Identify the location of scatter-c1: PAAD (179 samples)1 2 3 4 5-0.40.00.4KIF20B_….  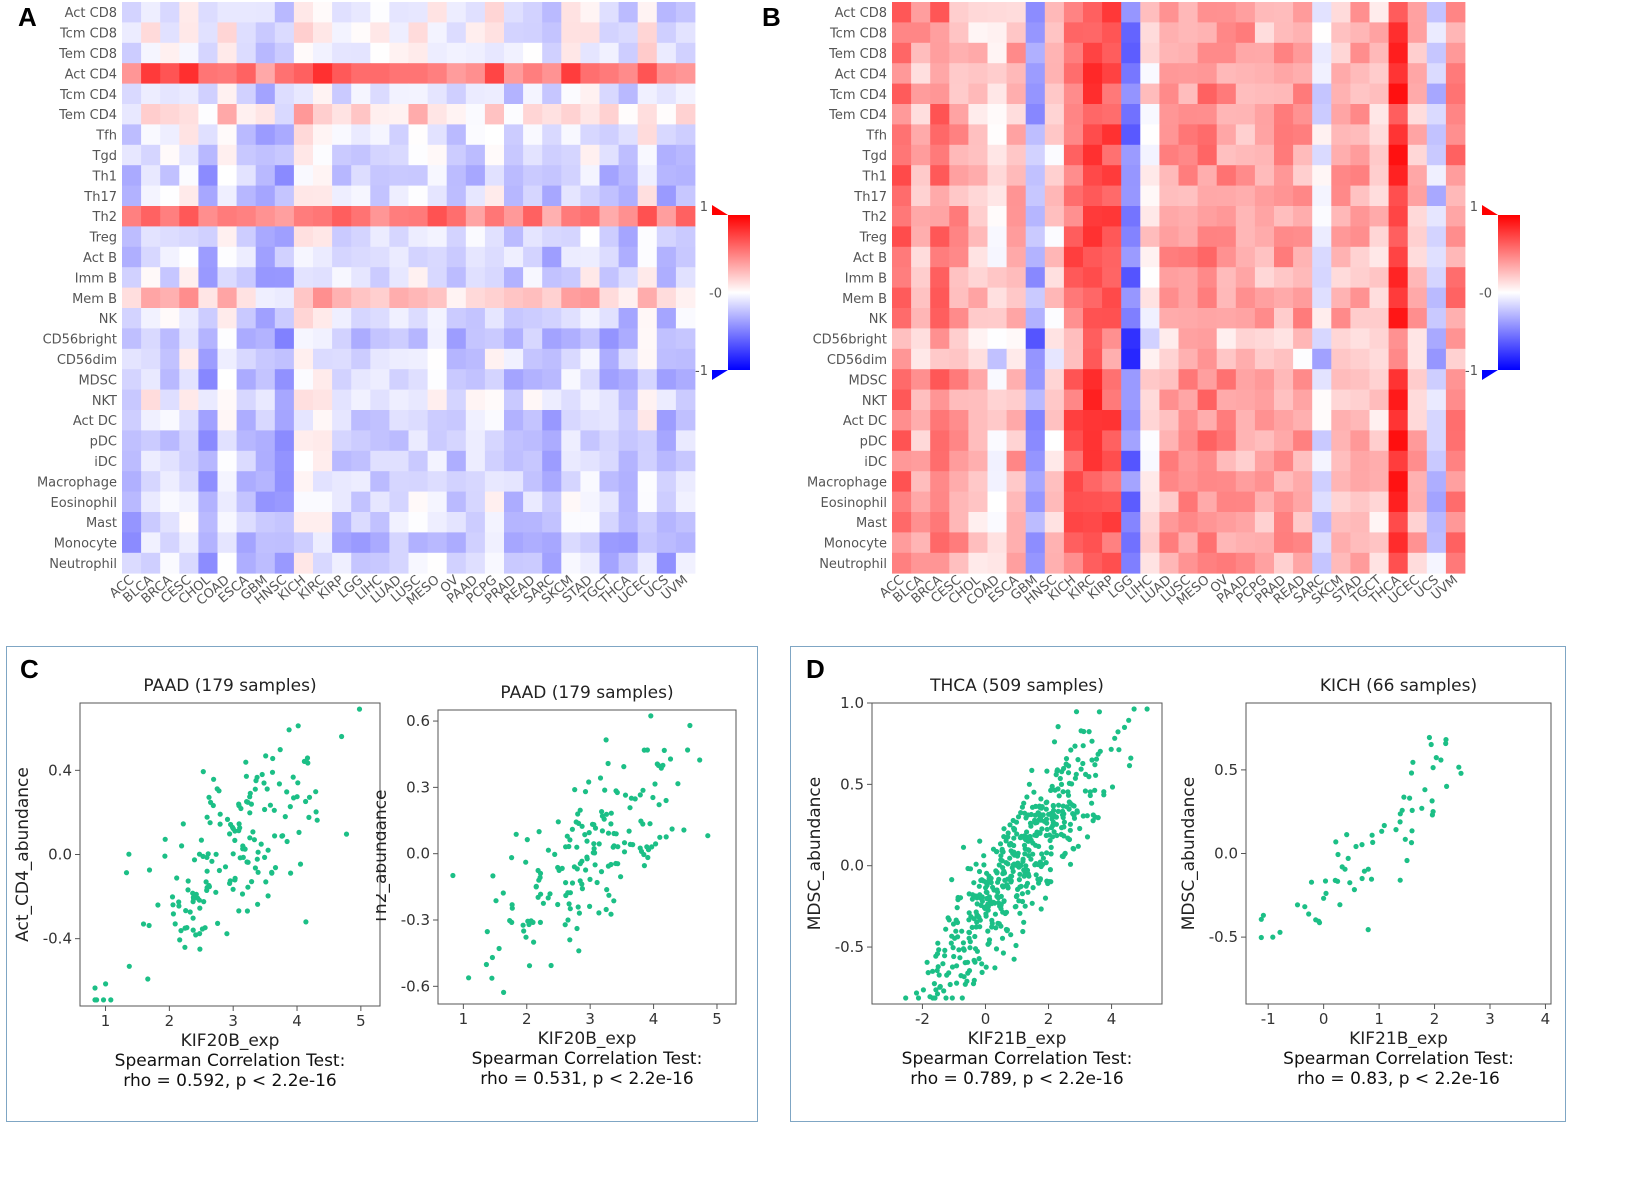
(197, 883).